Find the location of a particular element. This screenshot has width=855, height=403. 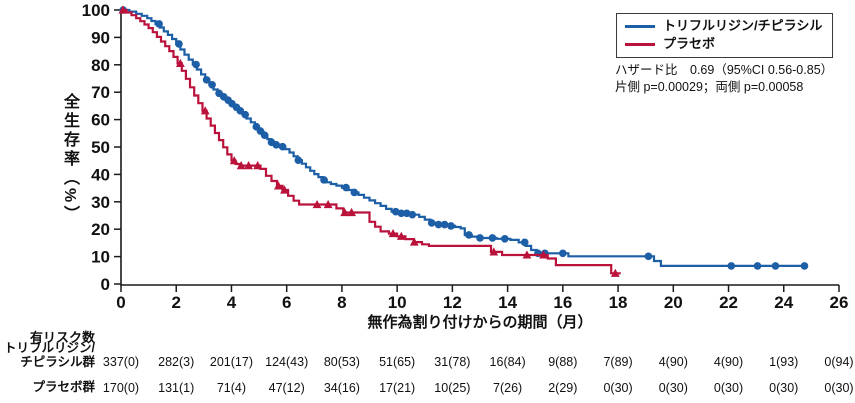

risk-value: 0(94) is located at coordinates (839, 362).